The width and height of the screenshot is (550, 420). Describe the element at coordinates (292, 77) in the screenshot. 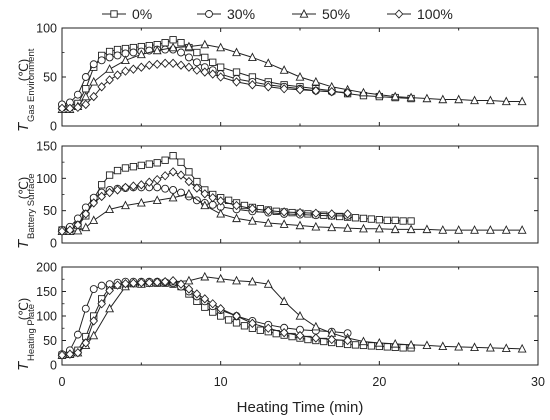

I see `series-line` at that location.